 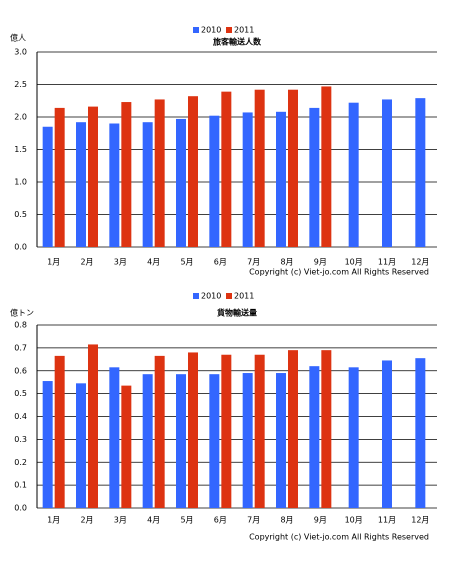 I want to click on y-tick-label: 1.0, so click(x=20, y=182).